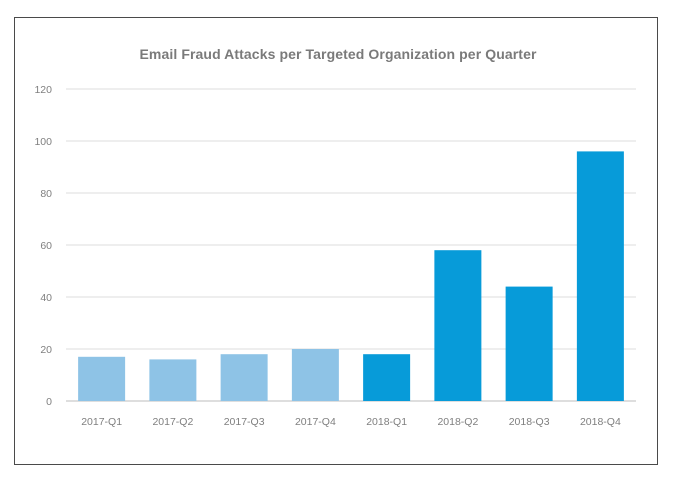 Image resolution: width=676 pixels, height=488 pixels. Describe the element at coordinates (386, 422) in the screenshot. I see `x-tick-label: 2018-Q1` at that location.